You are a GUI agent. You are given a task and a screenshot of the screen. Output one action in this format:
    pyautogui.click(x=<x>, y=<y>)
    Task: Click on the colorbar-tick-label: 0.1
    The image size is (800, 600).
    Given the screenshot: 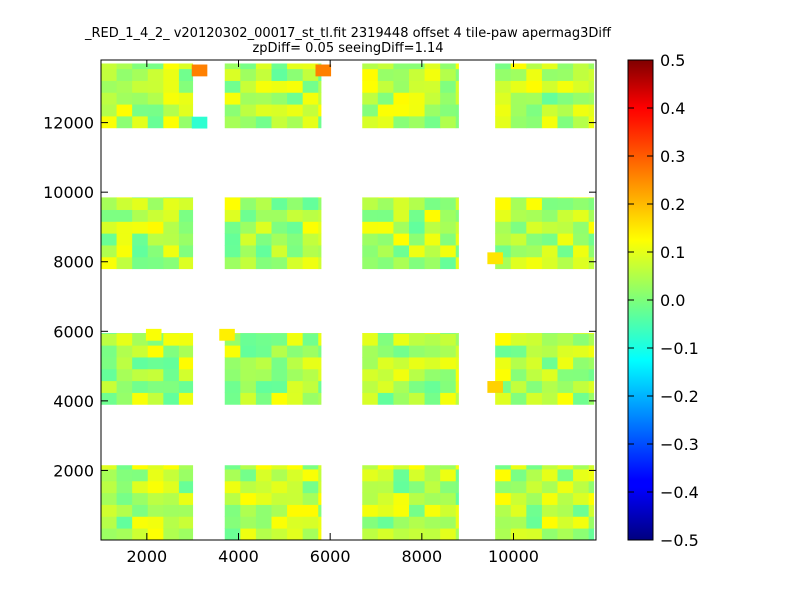 What is the action you would take?
    pyautogui.click(x=672, y=252)
    